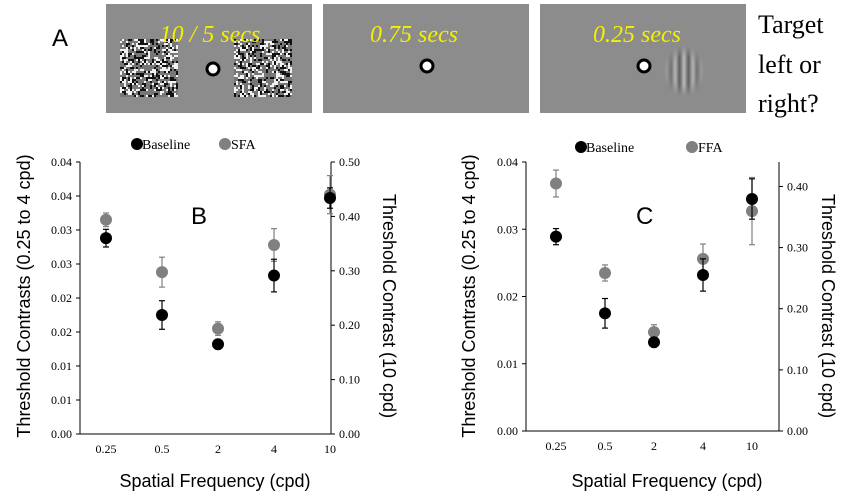  What do you see at coordinates (644, 216) in the screenshot?
I see `panel-c-label: C` at bounding box center [644, 216].